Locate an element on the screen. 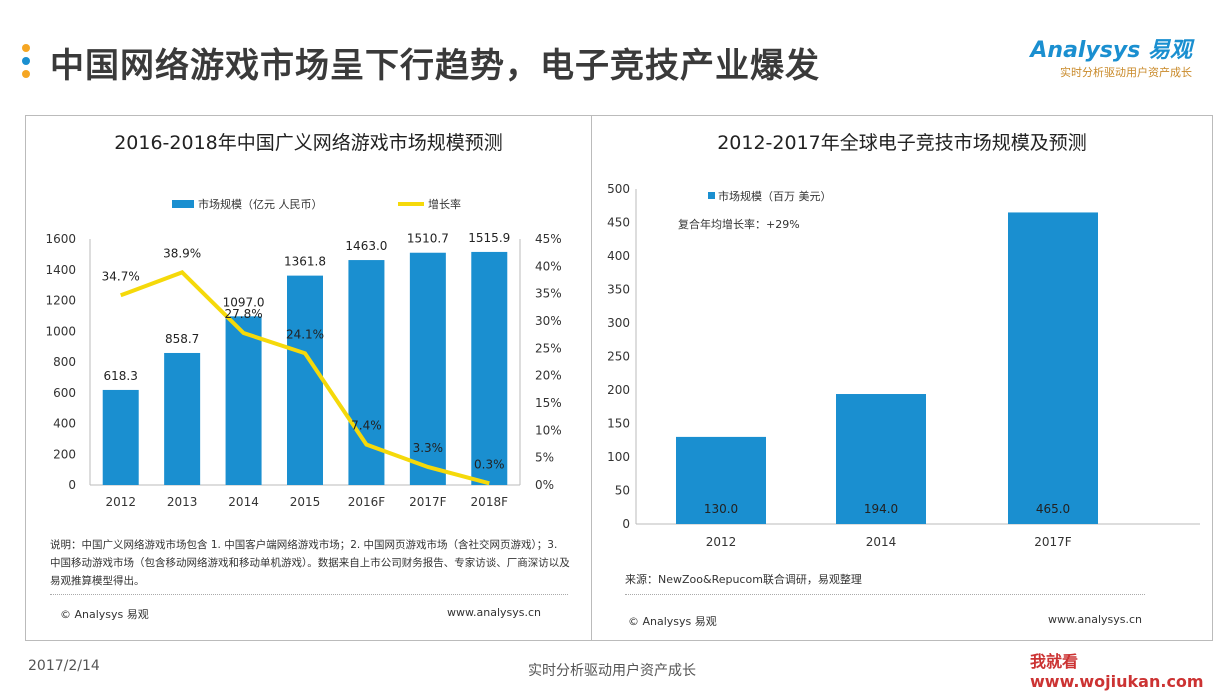 This screenshot has width=1232, height=693. legend-bar-label: 市场规模（亿元 人民币） is located at coordinates (260, 204).